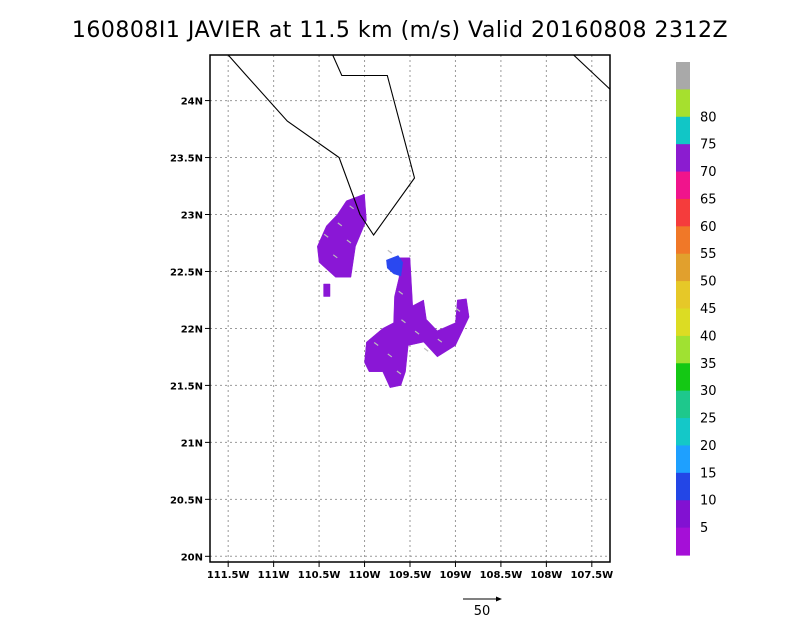 The image size is (800, 618). I want to click on colorbar-label: 5, so click(704, 528).